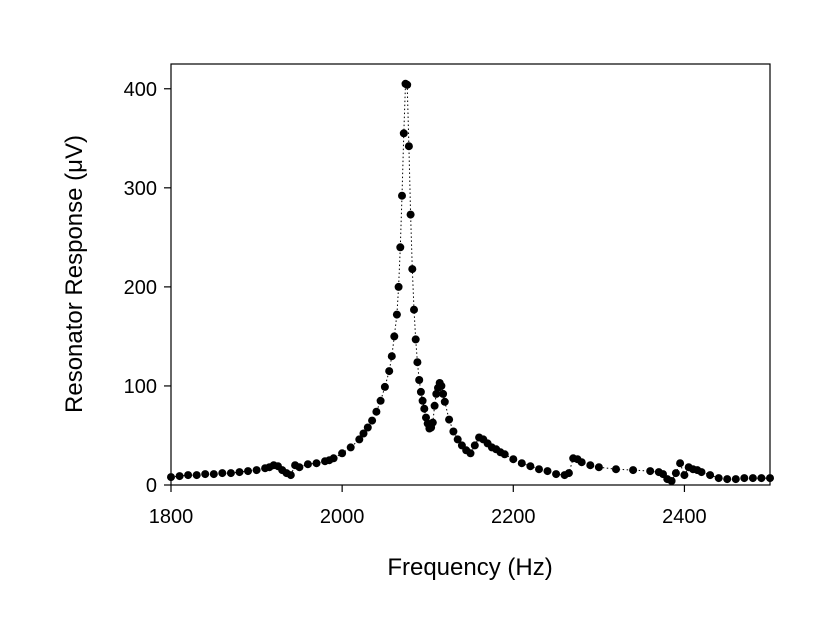 This screenshot has height=644, width=830. What do you see at coordinates (74, 274) in the screenshot?
I see `y-axis-title: Resonator Response (μV)` at bounding box center [74, 274].